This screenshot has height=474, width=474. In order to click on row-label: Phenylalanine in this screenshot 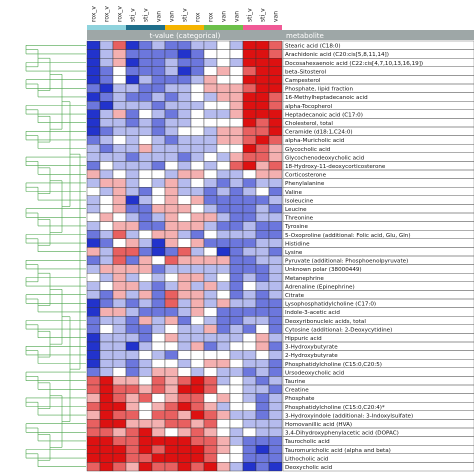, I will do `click(305, 184)`.